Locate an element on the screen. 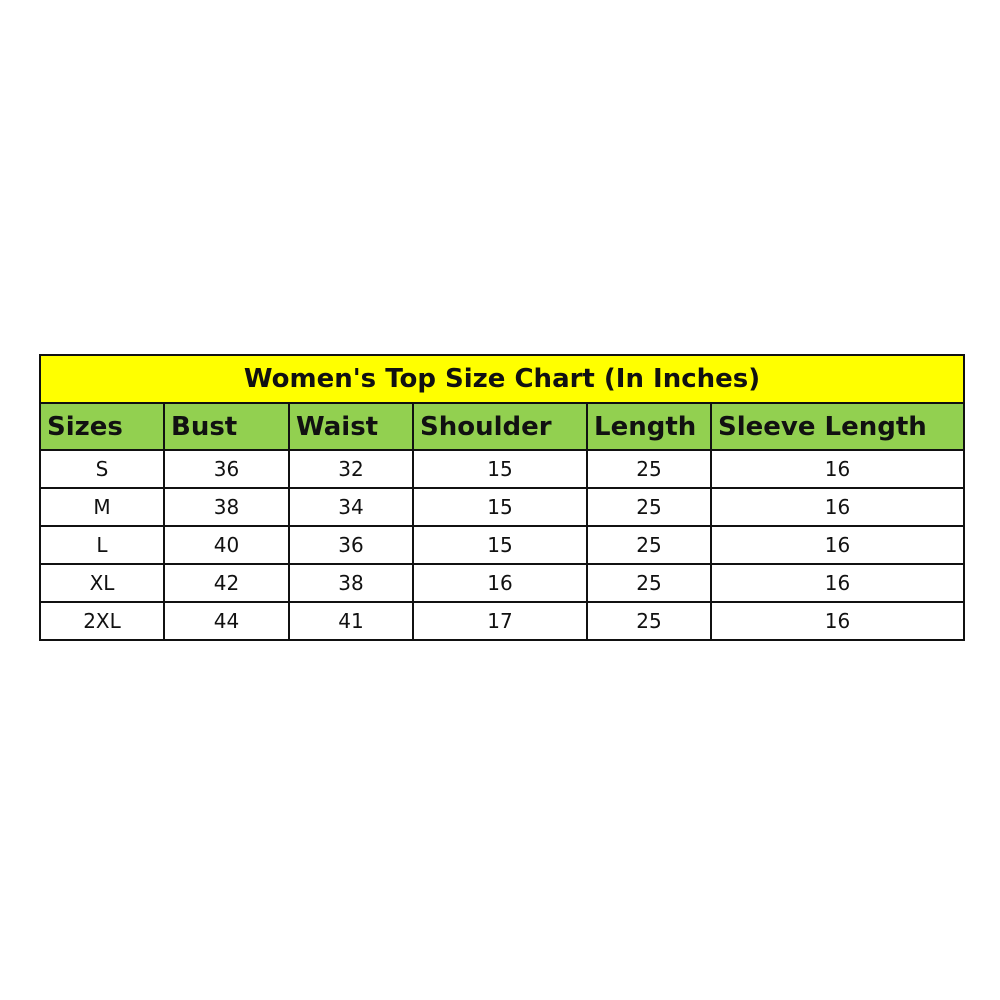 This screenshot has width=1000, height=1000. table-row: XL 42 38 16 25 16 is located at coordinates (502, 583).